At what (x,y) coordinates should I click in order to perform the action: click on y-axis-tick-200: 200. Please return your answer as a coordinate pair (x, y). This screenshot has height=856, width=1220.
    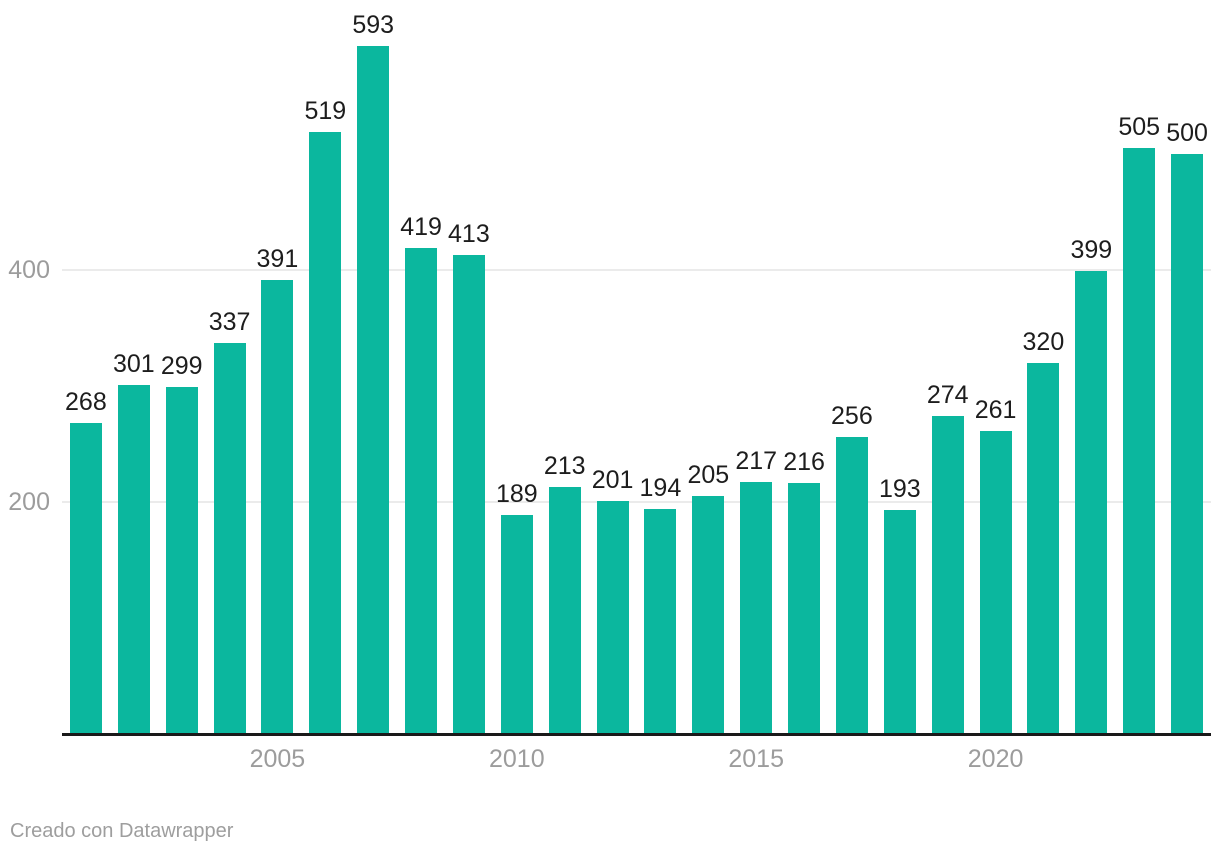
    Looking at the image, I should click on (29, 502).